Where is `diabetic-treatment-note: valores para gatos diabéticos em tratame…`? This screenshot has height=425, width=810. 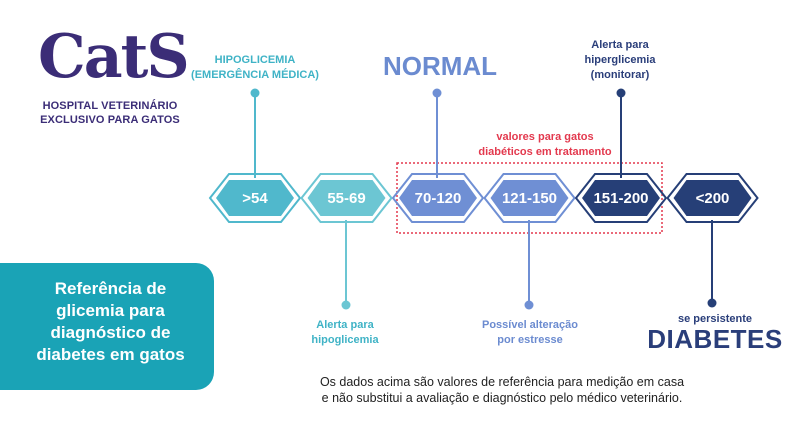 diabetic-treatment-note: valores para gatos diabéticos em tratame… is located at coordinates (545, 144).